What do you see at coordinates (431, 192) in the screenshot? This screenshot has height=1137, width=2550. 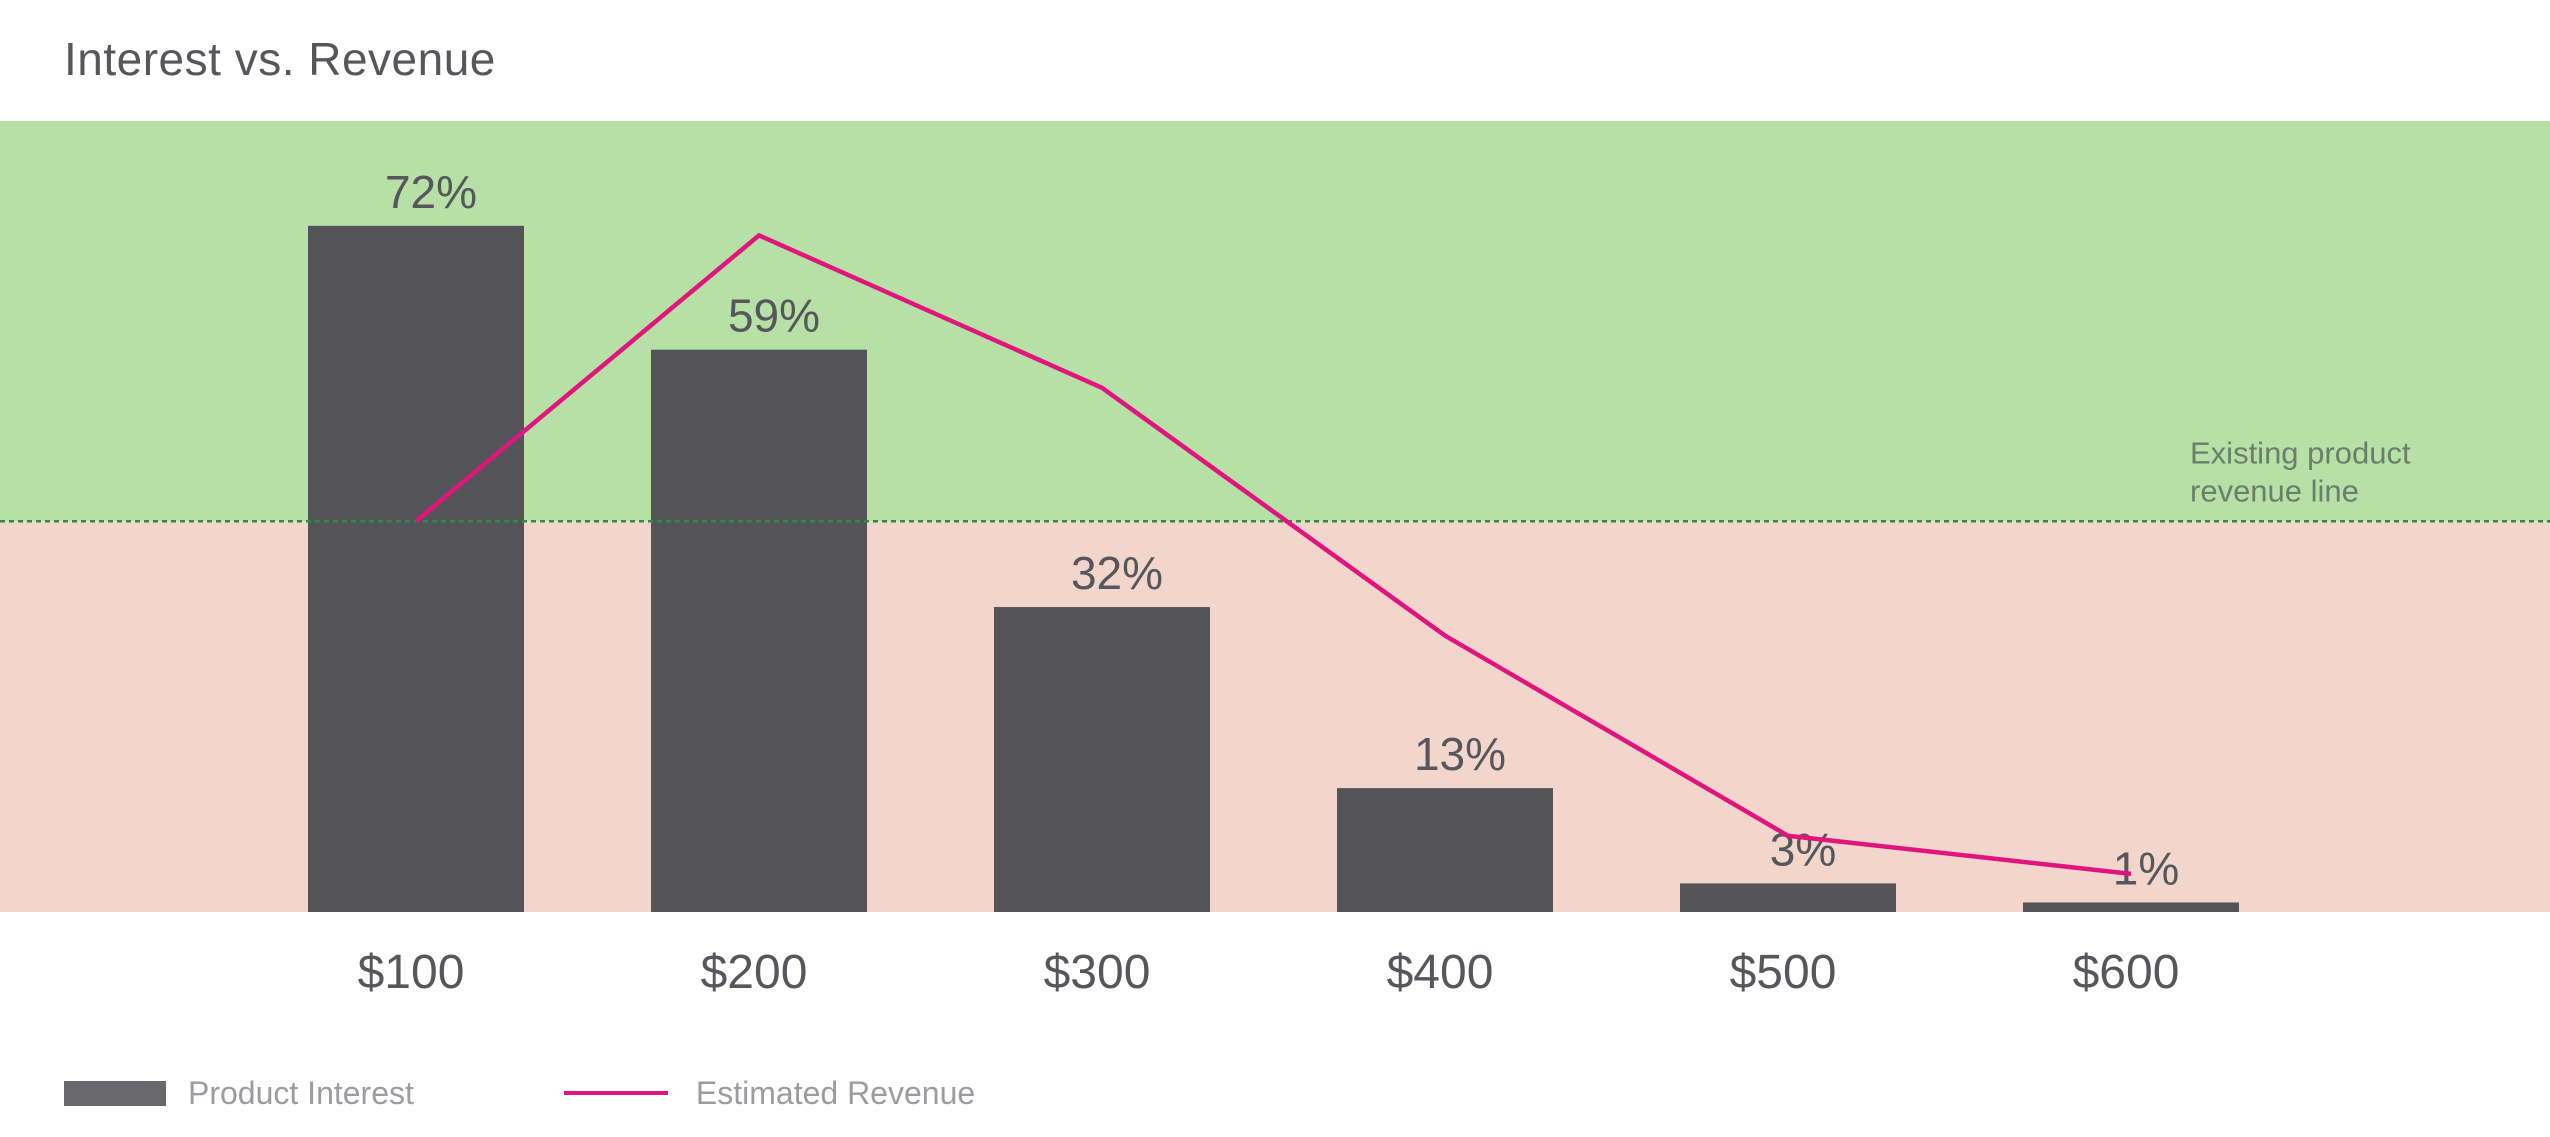 I see `bar-label-1: 72%` at bounding box center [431, 192].